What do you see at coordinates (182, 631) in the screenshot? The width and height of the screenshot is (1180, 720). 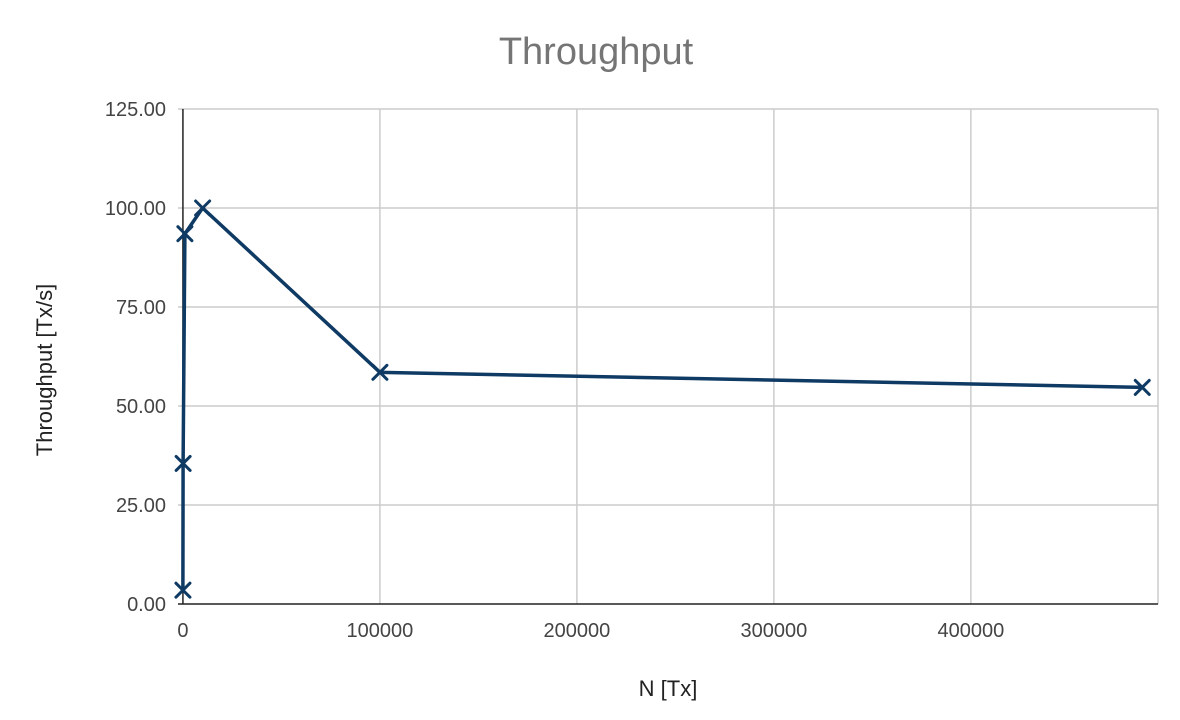 I see `x-tick-label: 0` at bounding box center [182, 631].